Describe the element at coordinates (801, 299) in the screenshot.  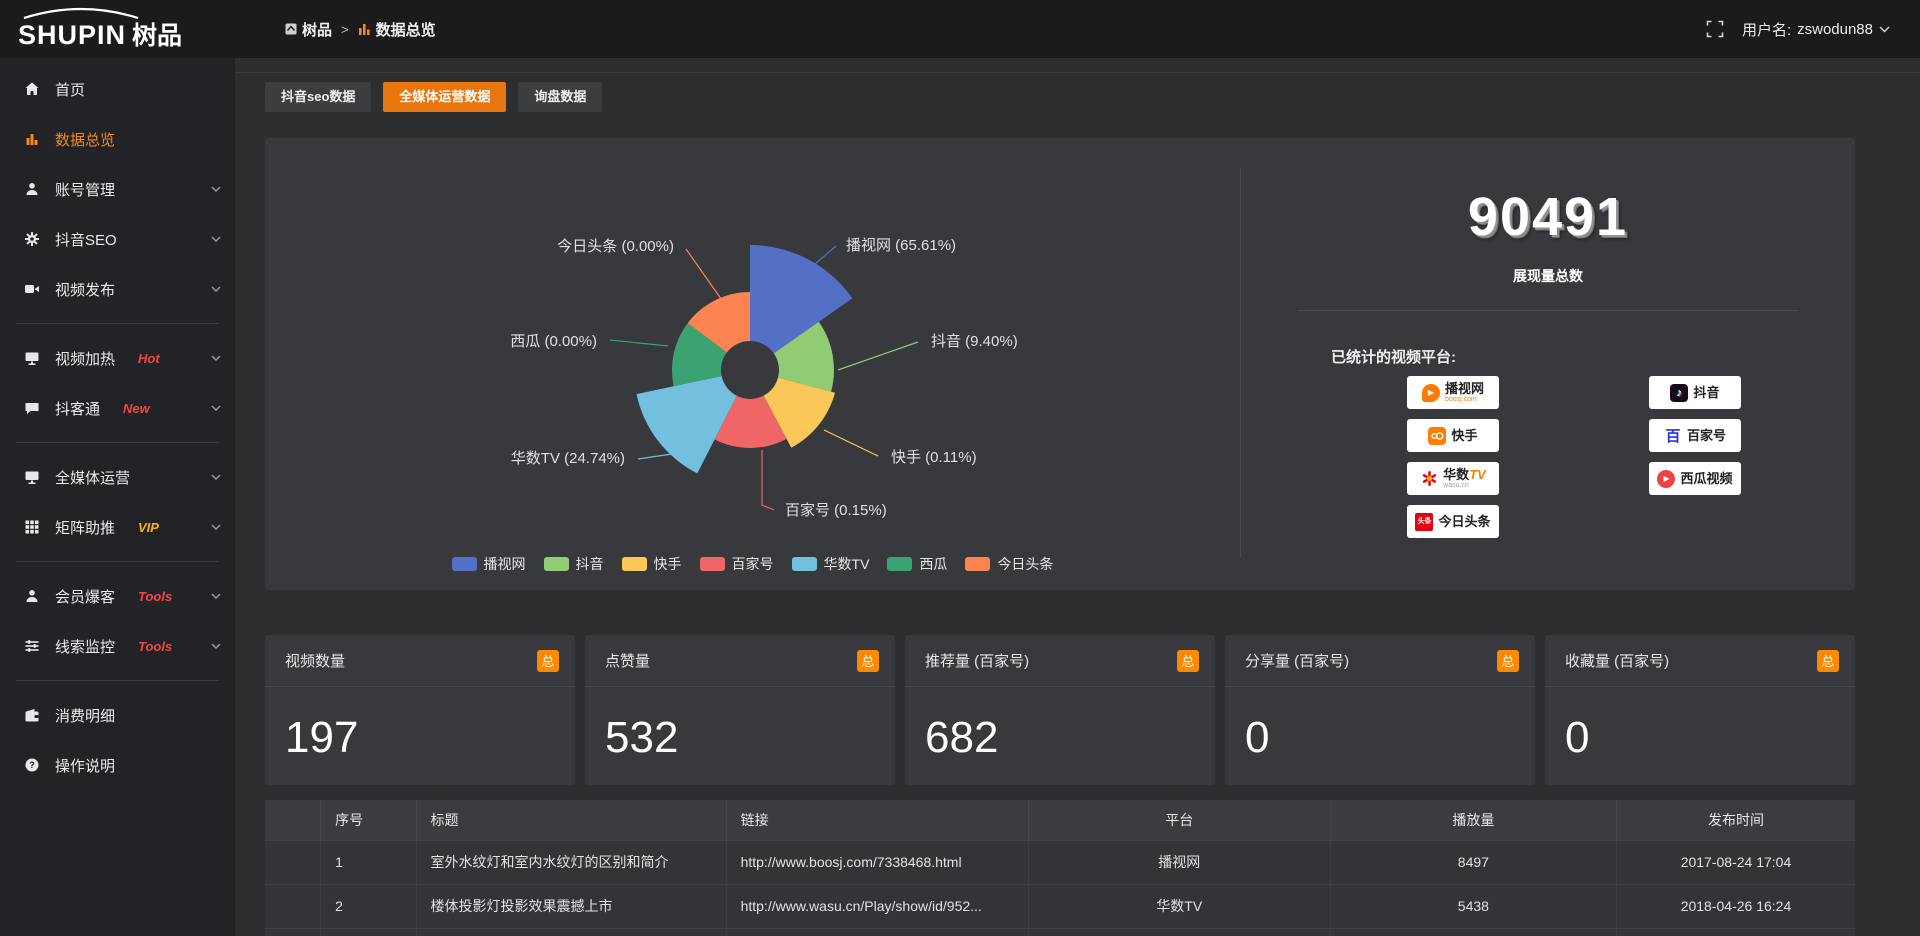
I see `pie-slice-播视网` at that location.